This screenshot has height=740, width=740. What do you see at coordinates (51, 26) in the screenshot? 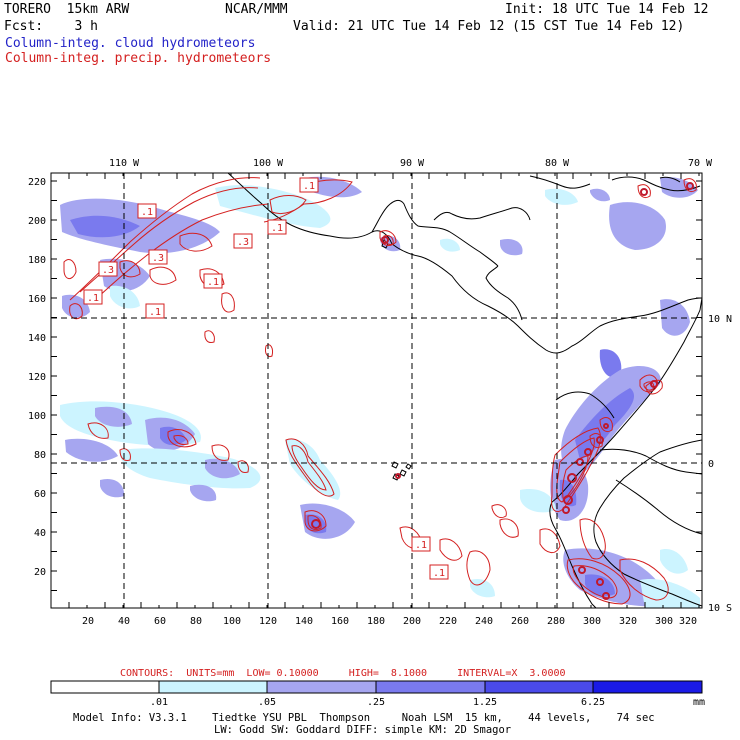
I see `forecast-hour: Fcst: 3 h` at bounding box center [51, 26].